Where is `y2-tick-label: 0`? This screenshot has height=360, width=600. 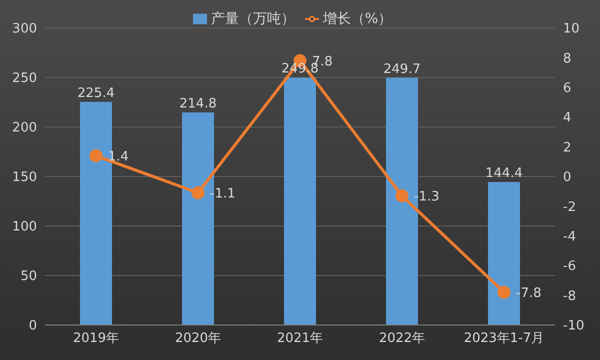
y2-tick-label: 0 is located at coordinates (567, 178).